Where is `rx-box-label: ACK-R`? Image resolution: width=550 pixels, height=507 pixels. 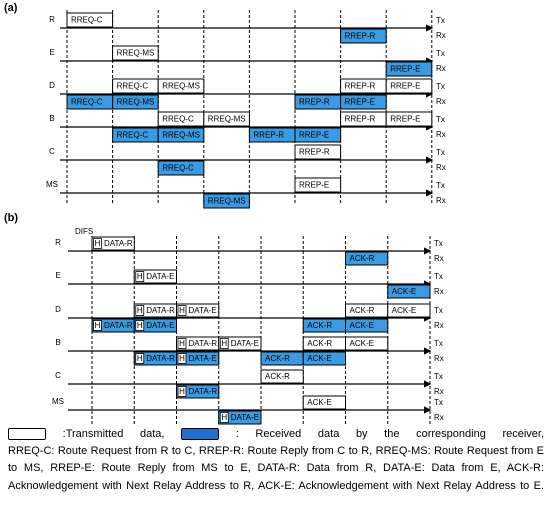 rx-box-label: ACK-R is located at coordinates (319, 325).